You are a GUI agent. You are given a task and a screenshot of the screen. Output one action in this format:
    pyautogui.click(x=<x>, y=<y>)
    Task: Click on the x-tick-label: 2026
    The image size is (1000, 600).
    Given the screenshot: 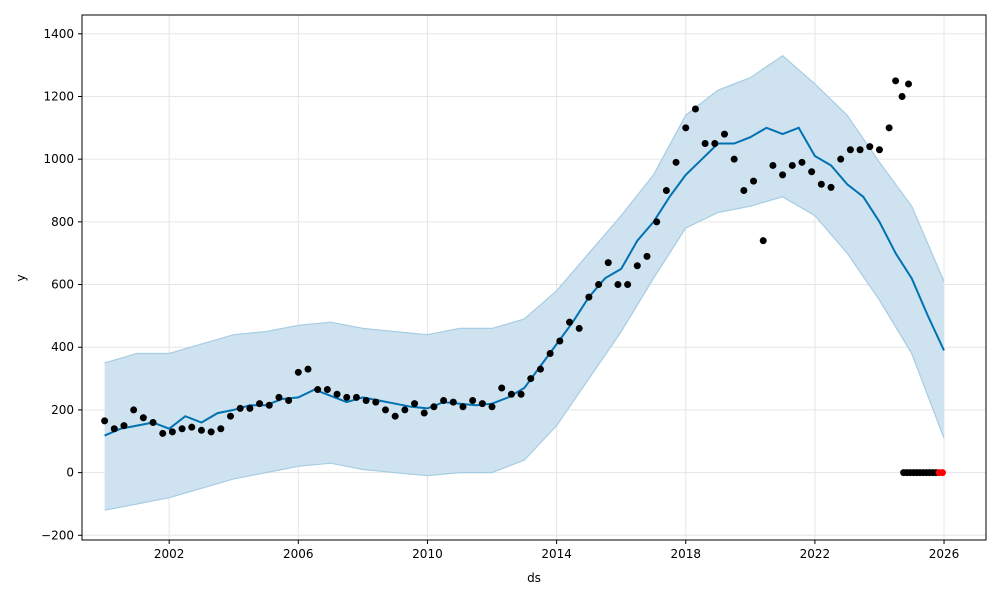 What is the action you would take?
    pyautogui.click(x=944, y=554)
    